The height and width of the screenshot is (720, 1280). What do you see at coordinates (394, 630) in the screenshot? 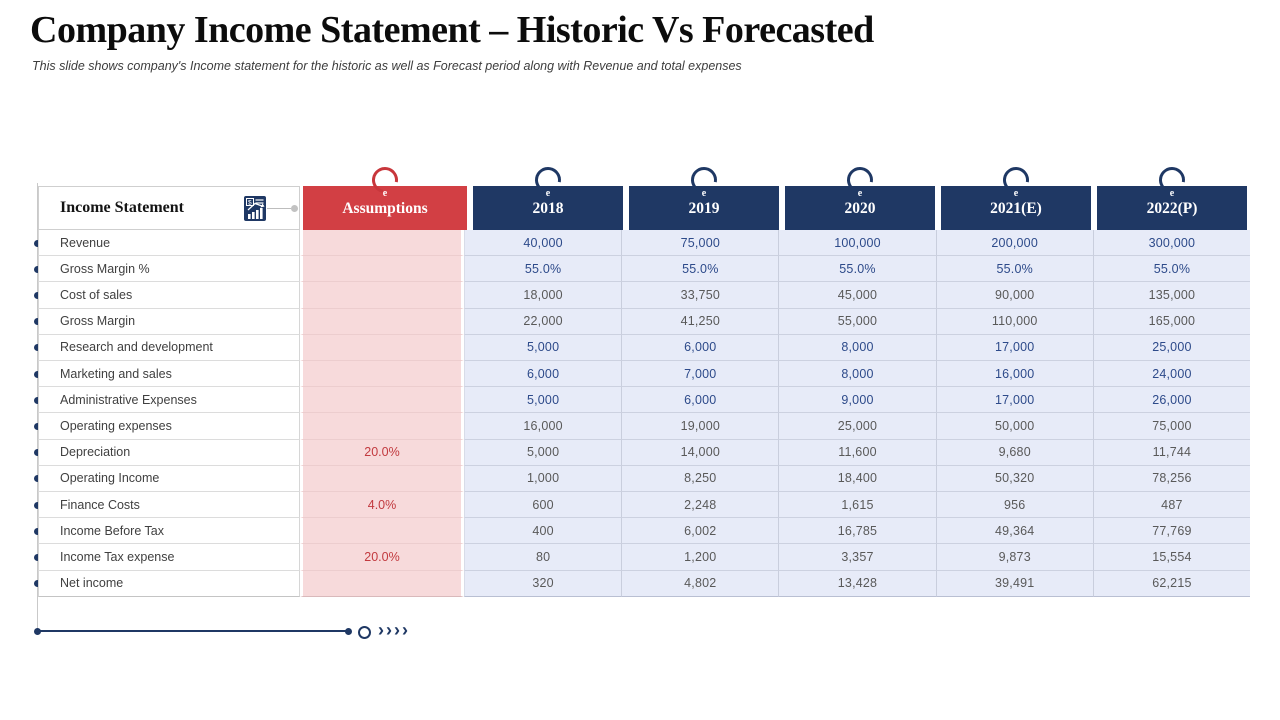
I see `forward-chevrons-icon: ››››` at bounding box center [394, 630].